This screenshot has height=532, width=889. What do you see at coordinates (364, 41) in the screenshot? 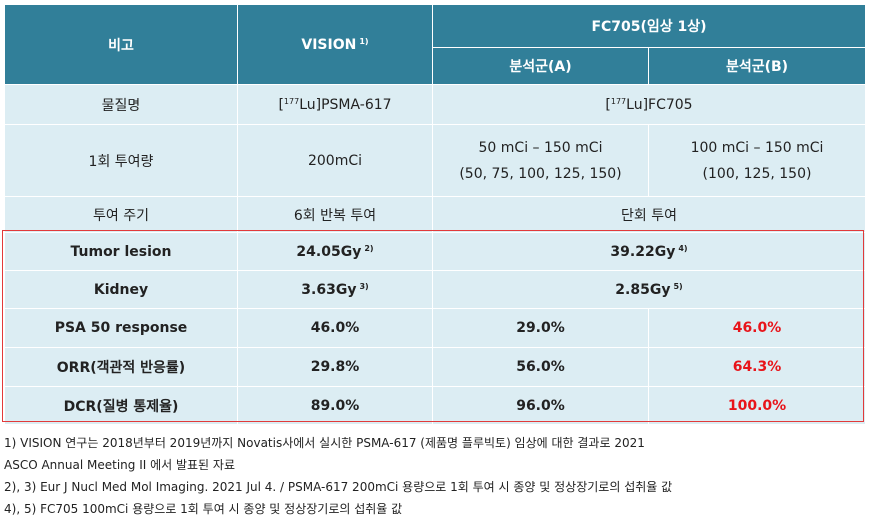
I see `header-vision-footnote: 1)` at bounding box center [364, 41].